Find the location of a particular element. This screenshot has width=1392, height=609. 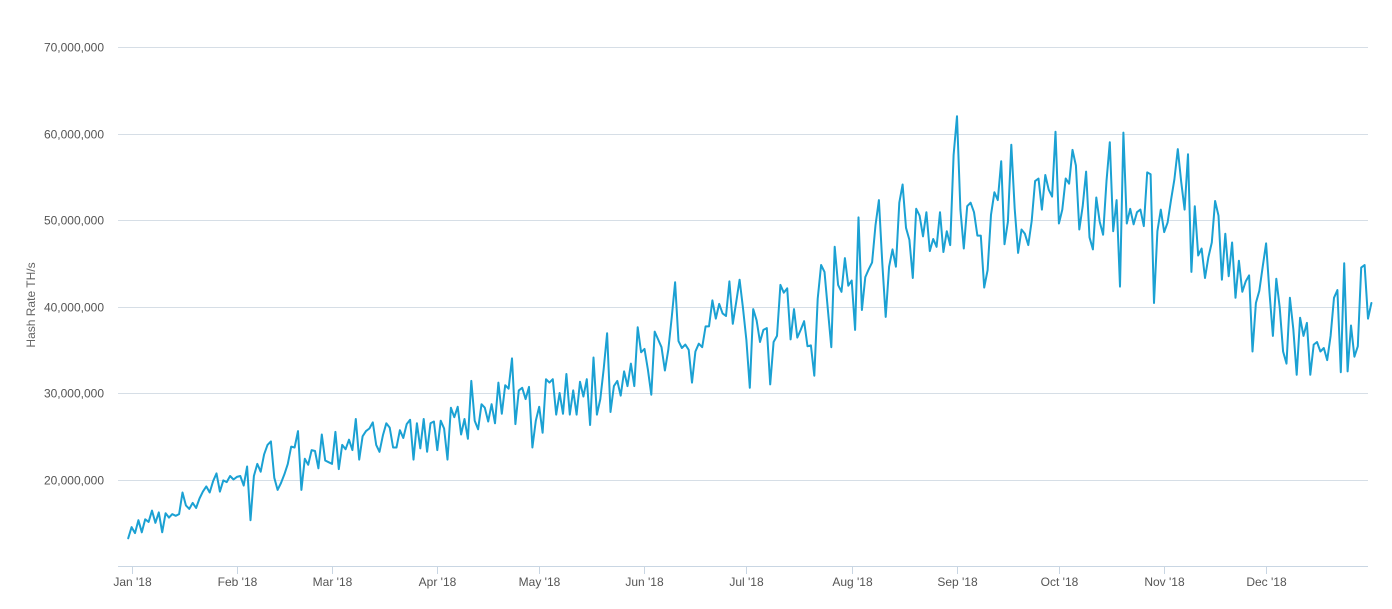

y-tick-label: 60,000,000 is located at coordinates (74, 135).